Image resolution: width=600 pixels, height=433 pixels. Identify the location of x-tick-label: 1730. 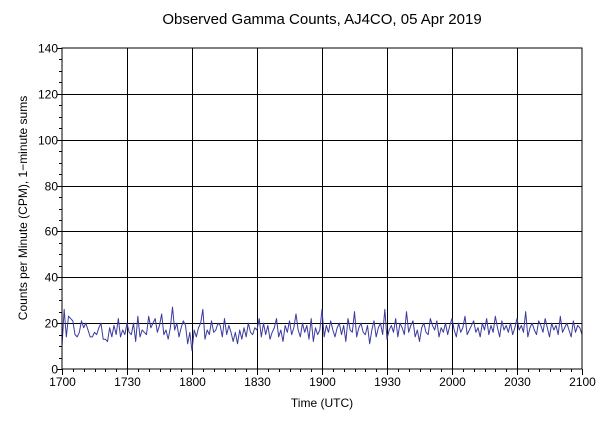
(127, 382).